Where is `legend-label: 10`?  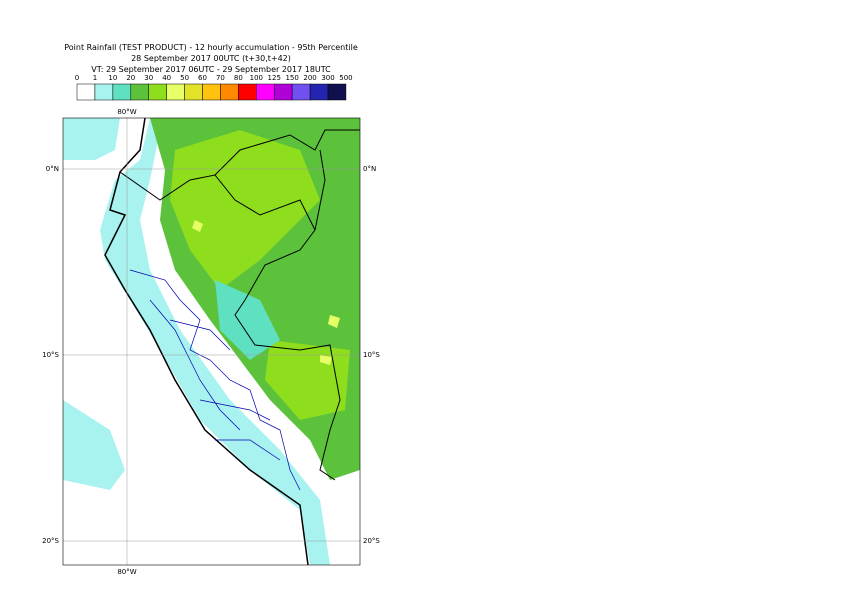 legend-label: 10 is located at coordinates (112, 78).